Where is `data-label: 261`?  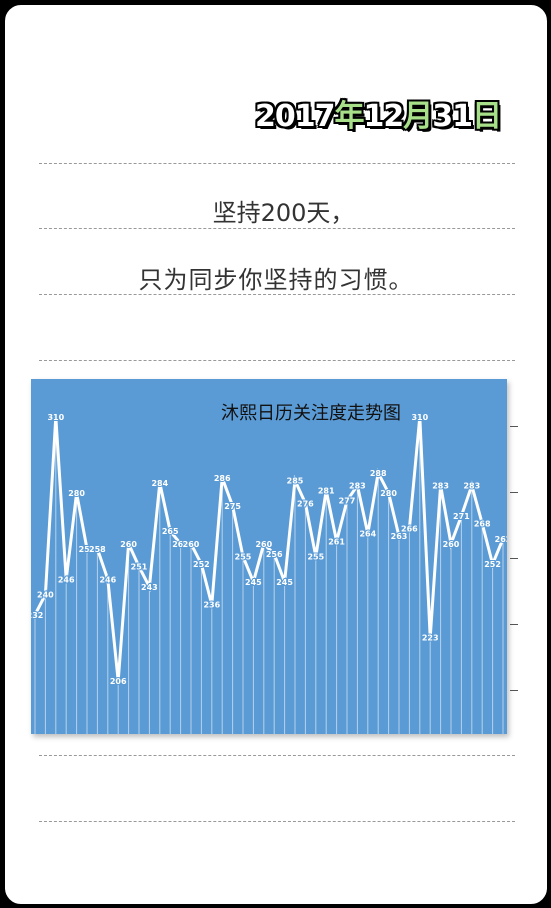
data-label: 261 is located at coordinates (336, 541).